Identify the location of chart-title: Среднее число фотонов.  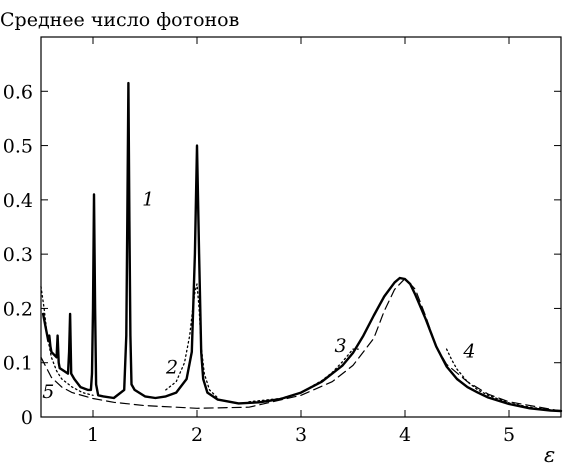
(119, 20).